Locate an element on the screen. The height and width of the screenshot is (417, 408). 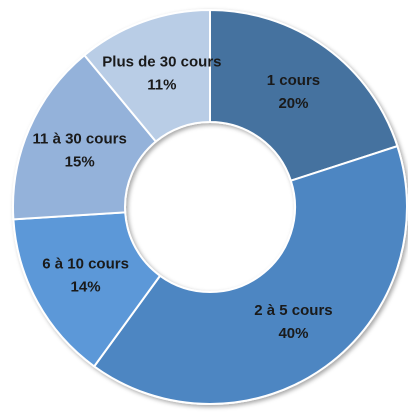
value-label: 11% is located at coordinates (161, 84).